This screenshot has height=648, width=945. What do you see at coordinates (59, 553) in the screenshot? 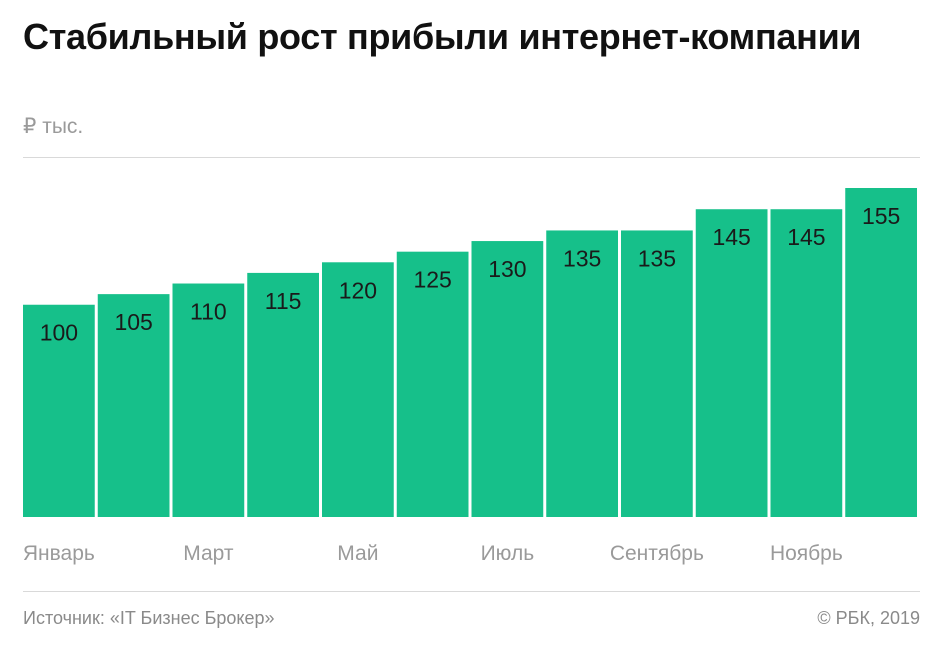
I see `x-tick-label: Январь` at bounding box center [59, 553].